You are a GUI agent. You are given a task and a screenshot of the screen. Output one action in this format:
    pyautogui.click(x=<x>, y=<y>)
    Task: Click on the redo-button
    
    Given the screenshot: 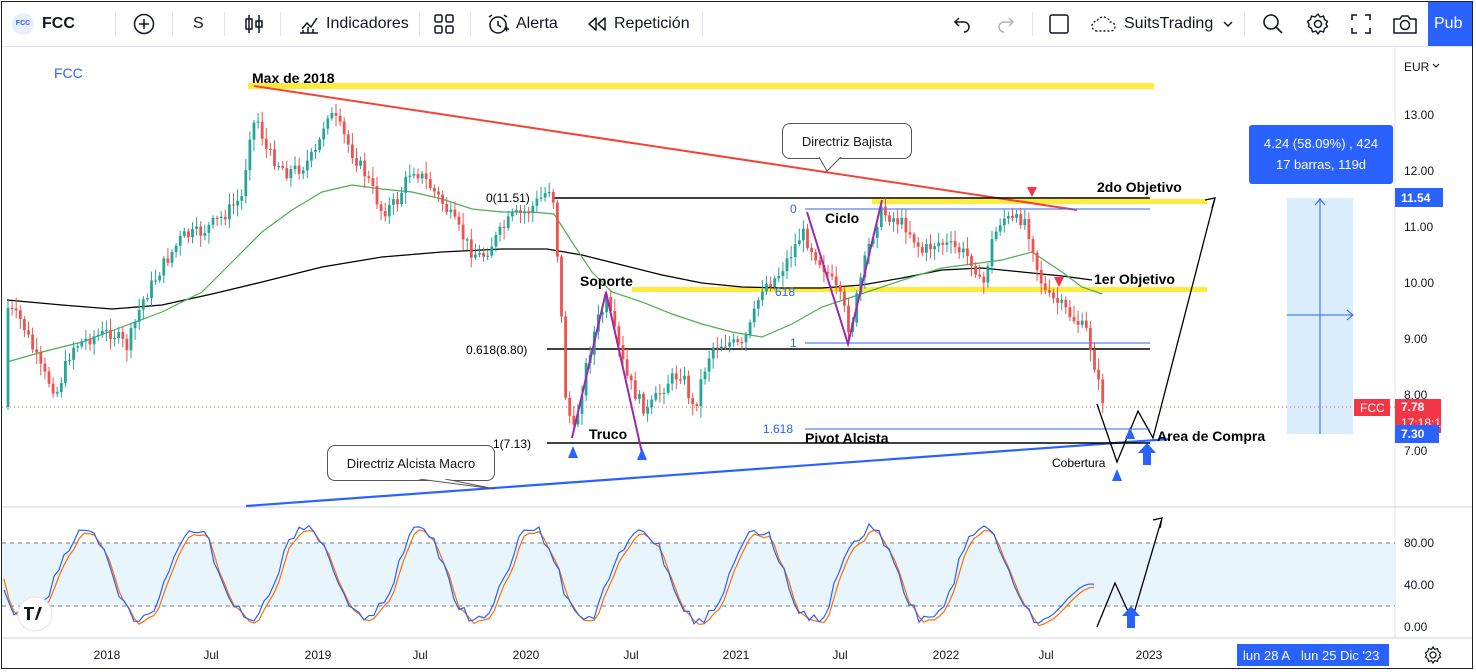 What is the action you would take?
    pyautogui.click(x=1006, y=24)
    